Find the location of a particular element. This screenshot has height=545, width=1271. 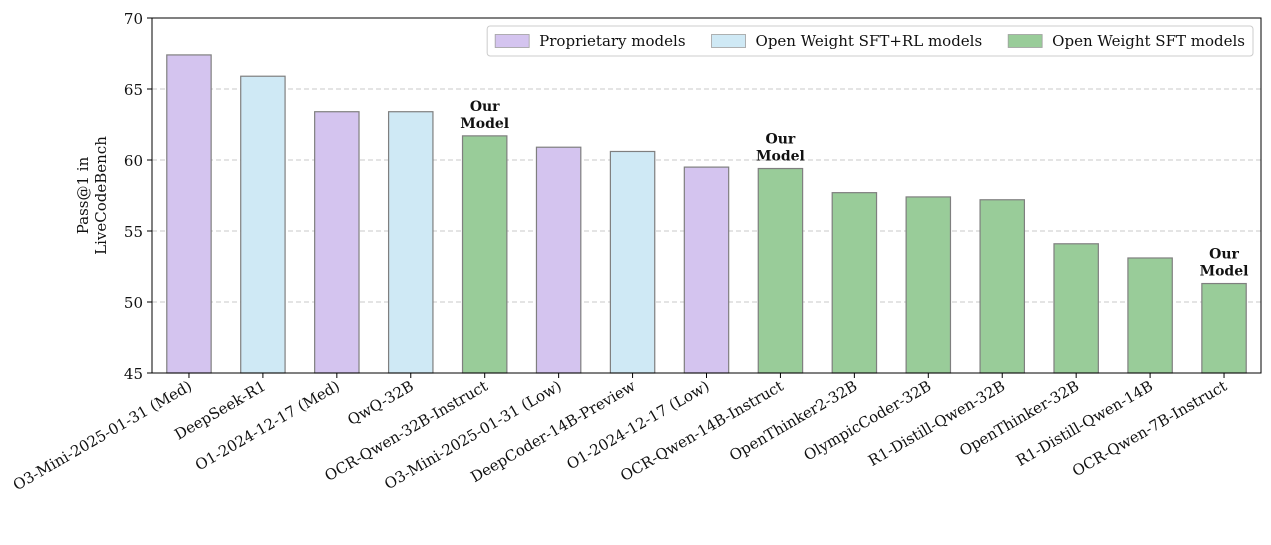

legend-frame is located at coordinates (870, 41).